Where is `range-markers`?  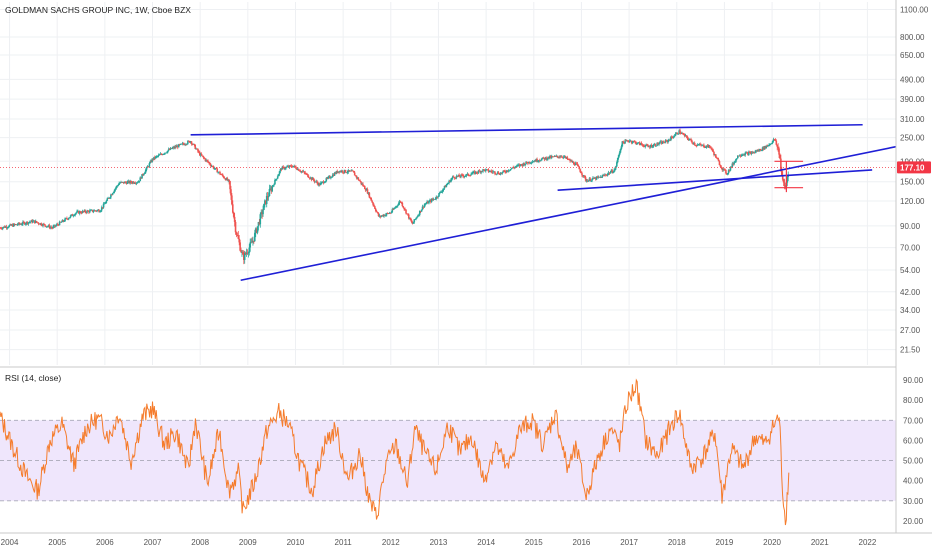
range-markers is located at coordinates (789, 176).